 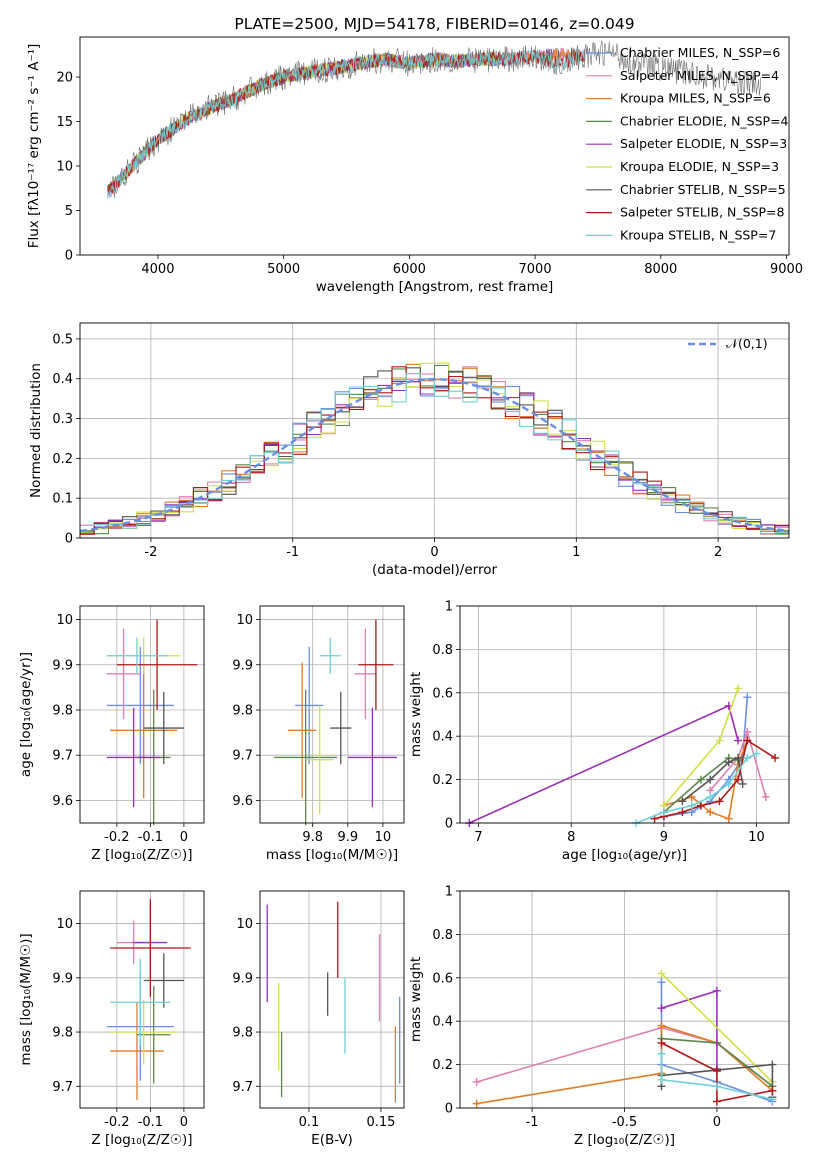 What do you see at coordinates (624, 1122) in the screenshot?
I see `x-tick-label: -0.5` at bounding box center [624, 1122].